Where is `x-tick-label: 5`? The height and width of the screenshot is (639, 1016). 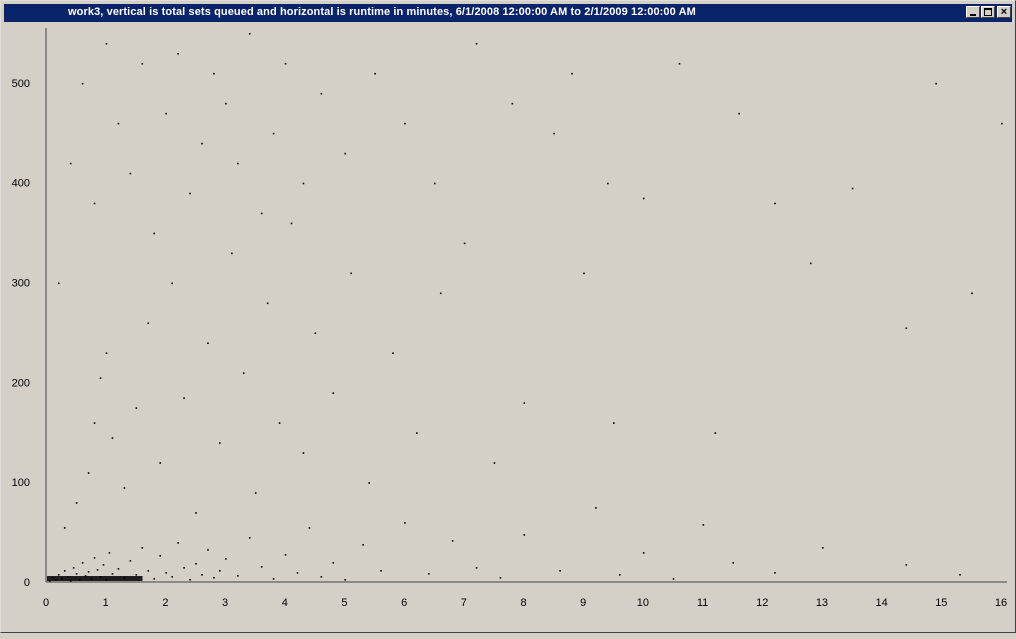
x-tick-label: 5 is located at coordinates (344, 603).